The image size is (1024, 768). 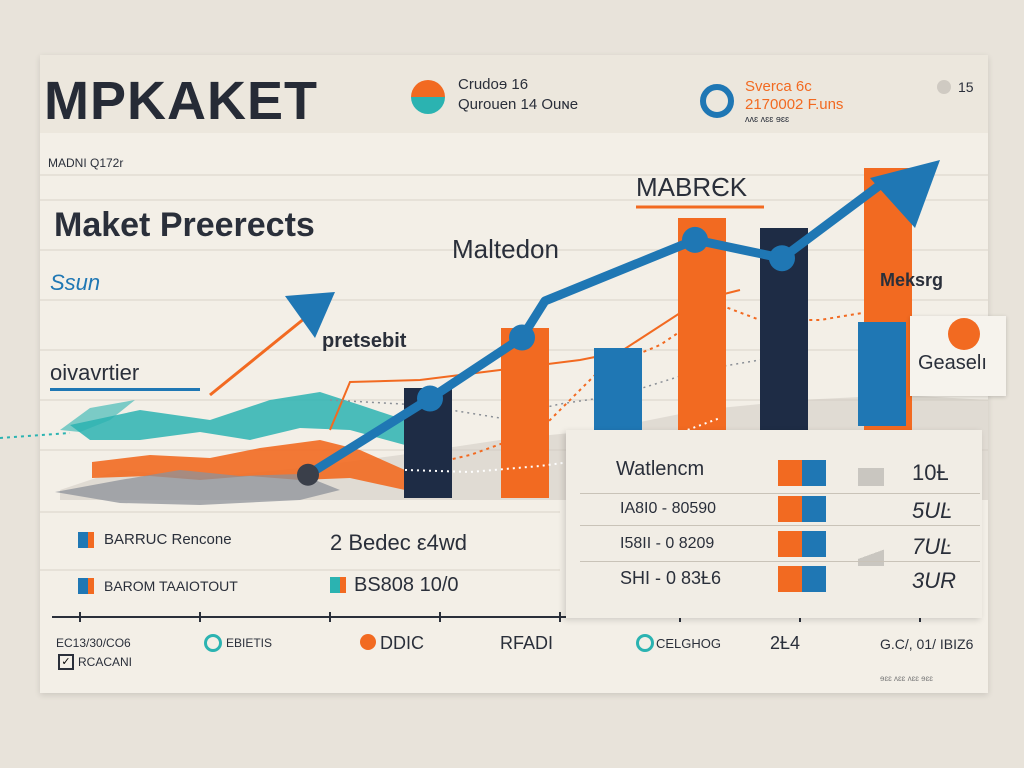 I want to click on legend-b-line3: ʌʌɛ ʌɛɛ ɘɛɛ, so click(x=767, y=119).